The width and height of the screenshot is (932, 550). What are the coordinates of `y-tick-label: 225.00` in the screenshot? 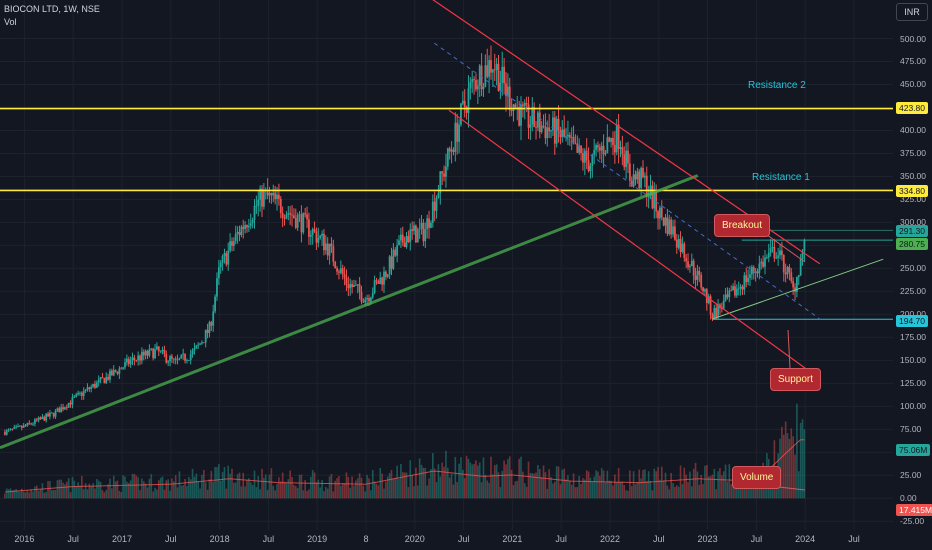 It's located at (913, 291).